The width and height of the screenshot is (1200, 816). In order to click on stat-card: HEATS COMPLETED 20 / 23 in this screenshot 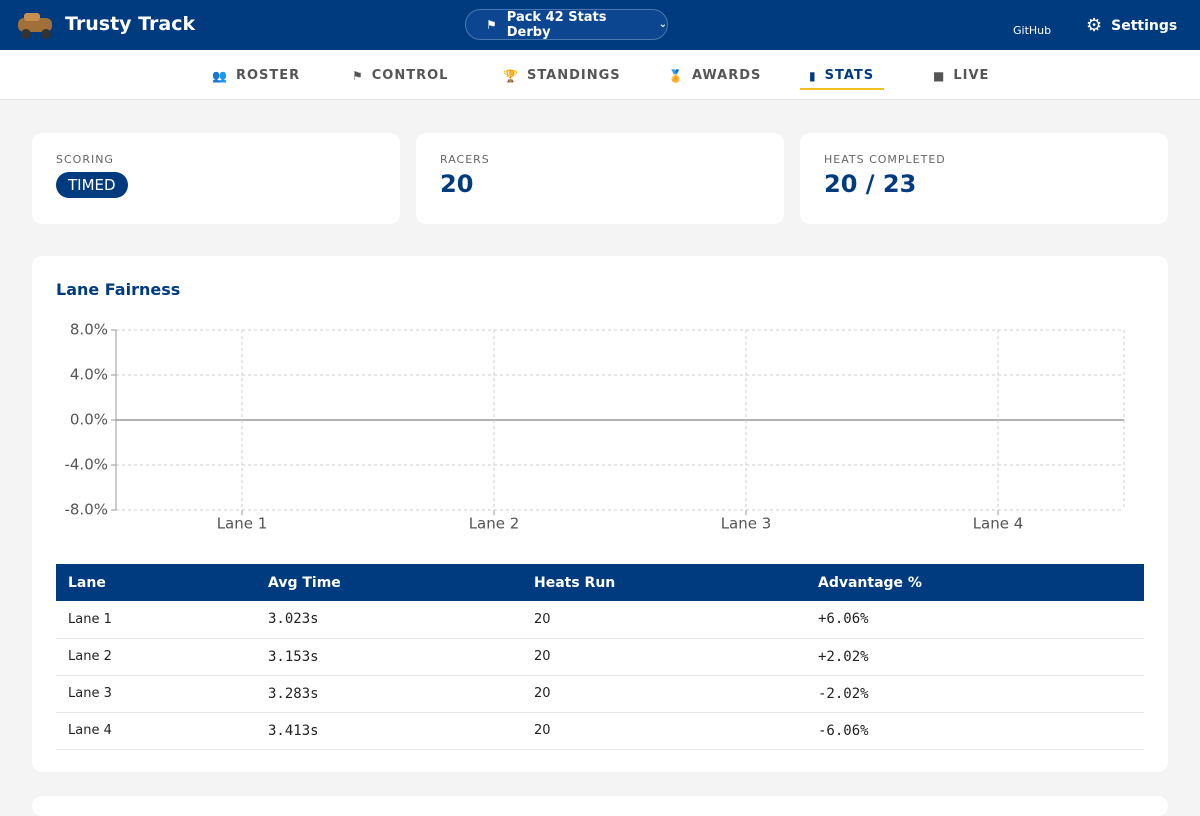, I will do `click(984, 178)`.